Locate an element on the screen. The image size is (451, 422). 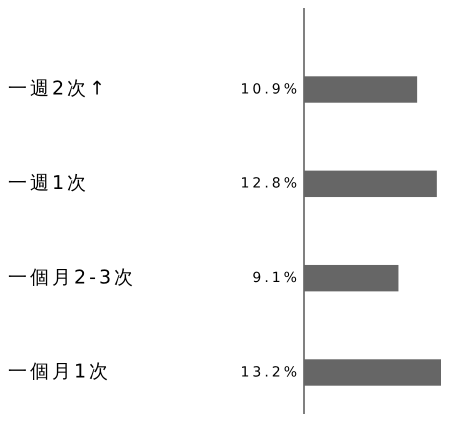
data-label: 12.8% is located at coordinates (270, 184).